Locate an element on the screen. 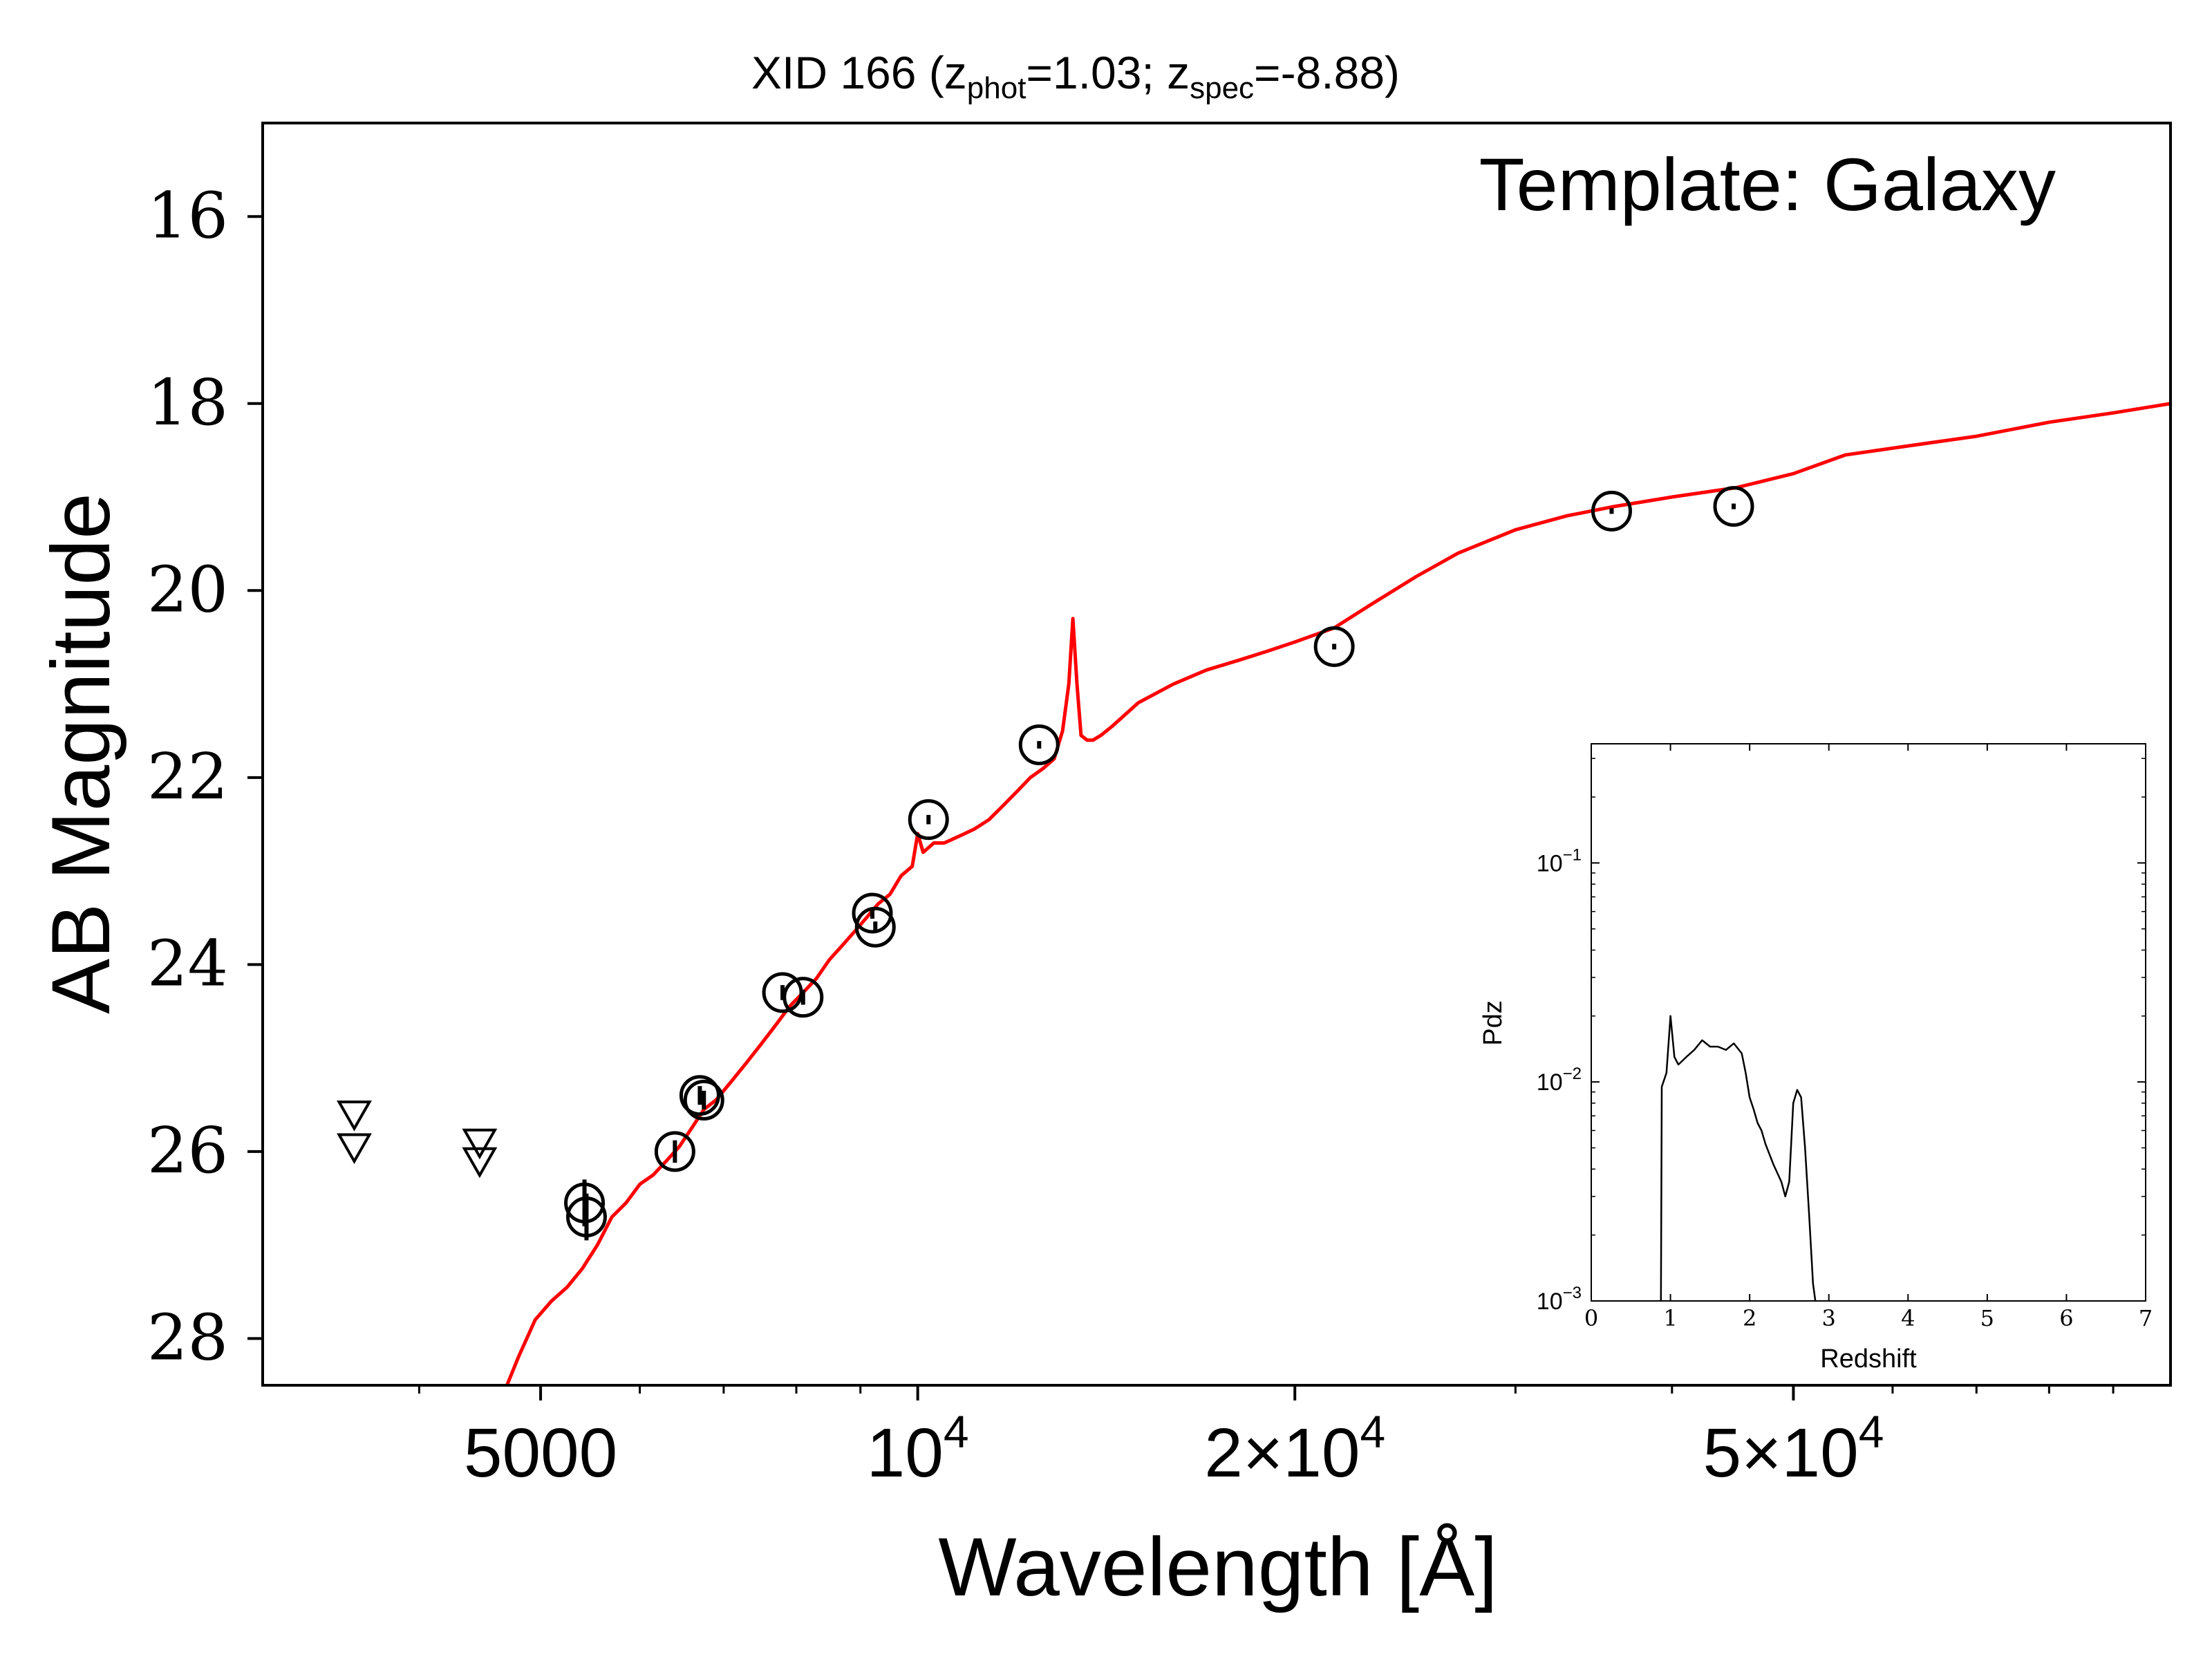  upper-limit-markers is located at coordinates (418, 1139).